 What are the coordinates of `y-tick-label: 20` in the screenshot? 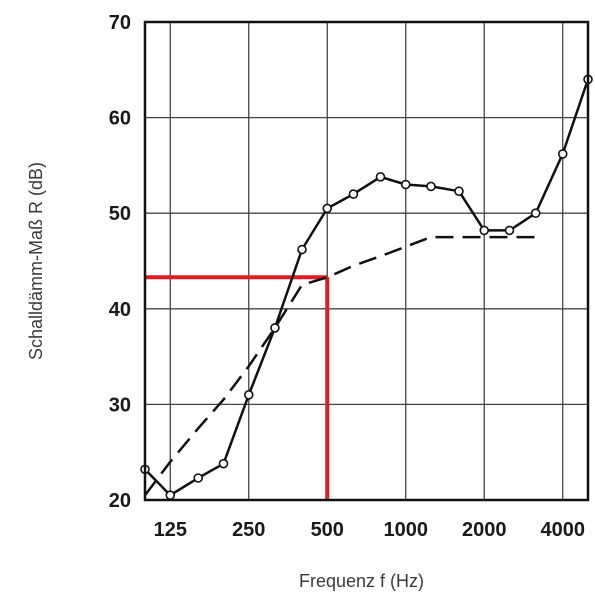 It's located at (120, 501).